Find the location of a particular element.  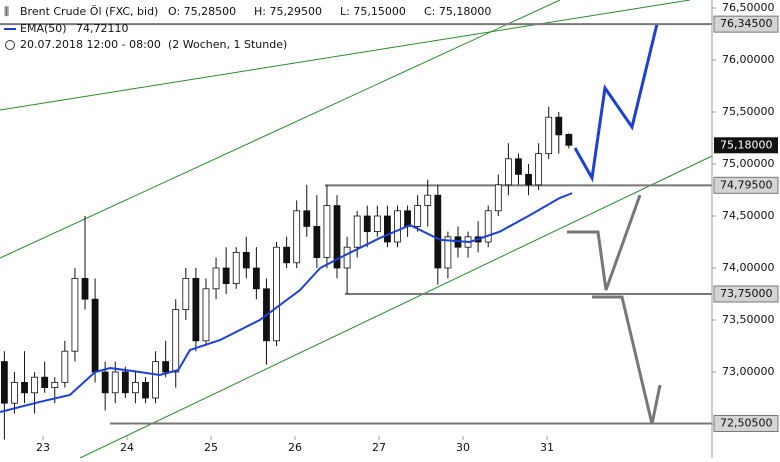

y-tick-label: 76,50000 is located at coordinates (748, 7).